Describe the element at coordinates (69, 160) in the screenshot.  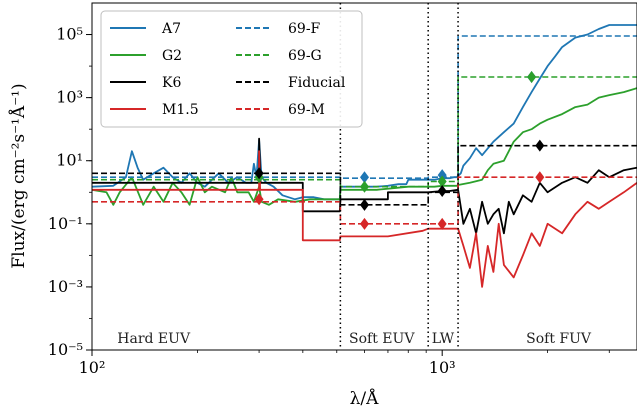
I see `y-tick-label: 10¹` at that location.